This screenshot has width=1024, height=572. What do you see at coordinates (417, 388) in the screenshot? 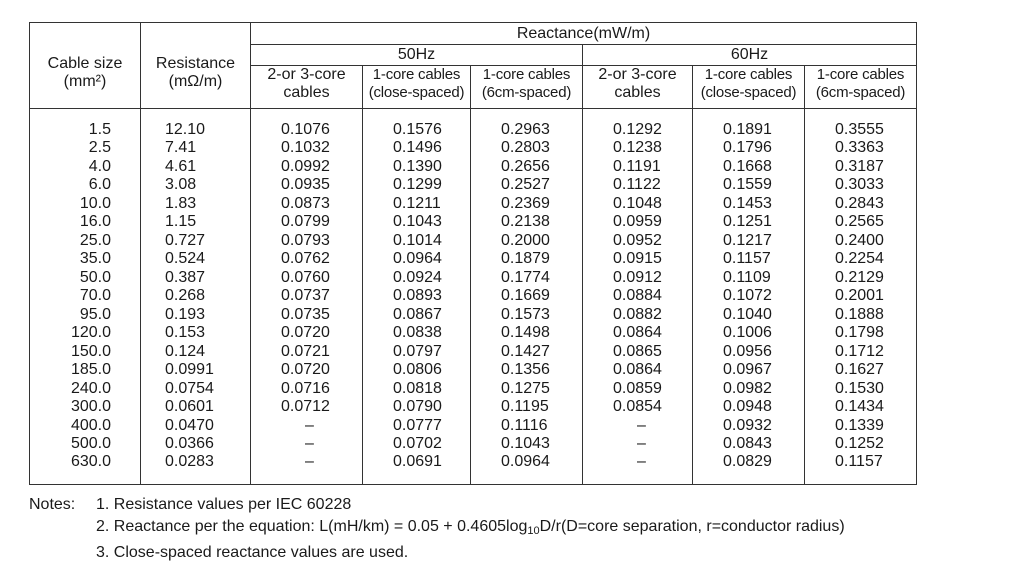
I see `table-cell: 0.0818` at bounding box center [417, 388].